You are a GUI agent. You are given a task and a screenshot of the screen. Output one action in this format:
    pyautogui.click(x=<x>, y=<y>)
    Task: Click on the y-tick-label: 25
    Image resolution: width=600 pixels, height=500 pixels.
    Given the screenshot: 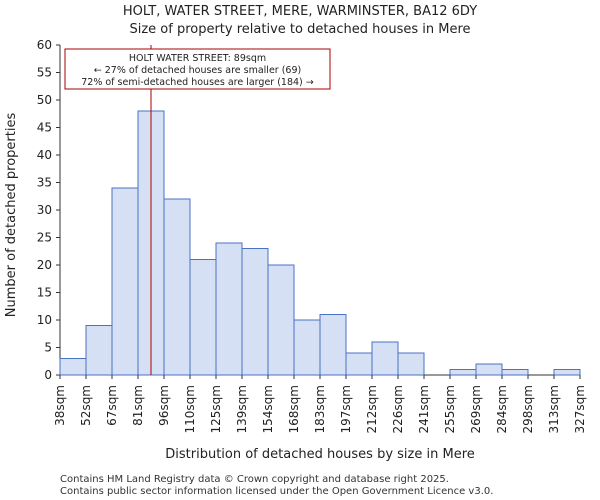 What is the action you would take?
    pyautogui.click(x=44, y=238)
    